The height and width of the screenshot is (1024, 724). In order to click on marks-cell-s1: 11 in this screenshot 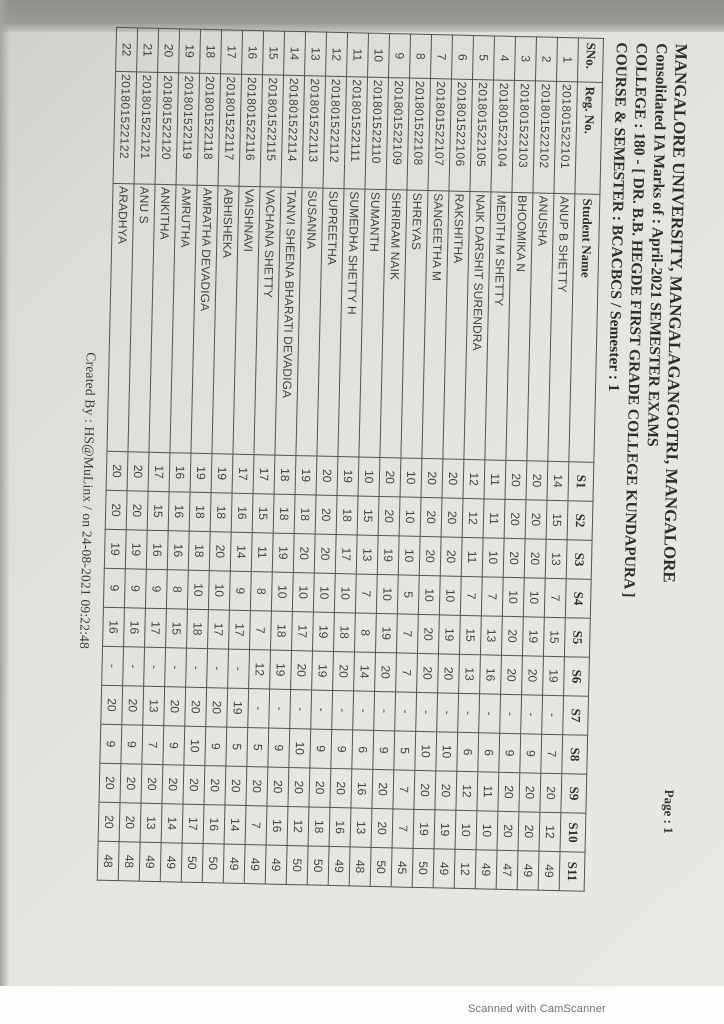, I will do `click(495, 479)`.